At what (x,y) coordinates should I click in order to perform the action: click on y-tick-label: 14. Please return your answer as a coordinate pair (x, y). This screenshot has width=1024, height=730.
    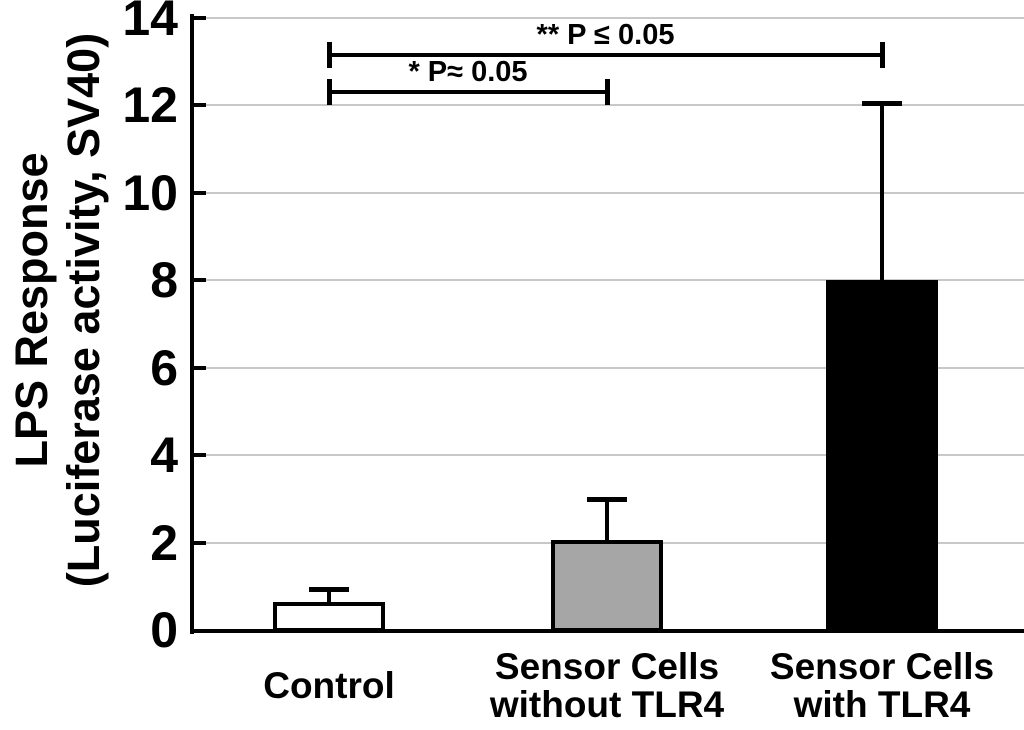
    Looking at the image, I should click on (150, 23).